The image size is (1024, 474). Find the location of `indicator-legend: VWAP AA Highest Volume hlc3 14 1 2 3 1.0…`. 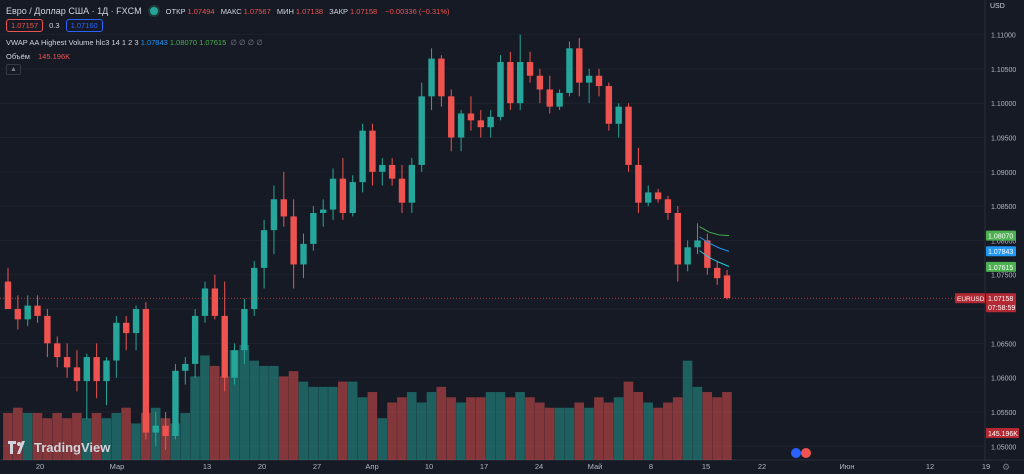

indicator-legend: VWAP AA Highest Volume hlc3 14 1 2 3 1.0… is located at coordinates (134, 42).